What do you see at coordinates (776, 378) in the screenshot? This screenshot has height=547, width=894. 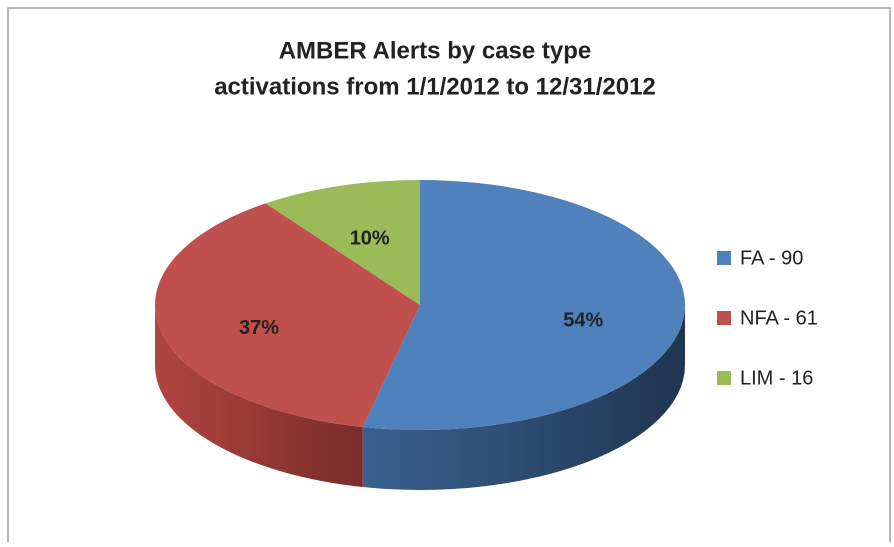 I see `legend-label: LIM - 16` at bounding box center [776, 378].